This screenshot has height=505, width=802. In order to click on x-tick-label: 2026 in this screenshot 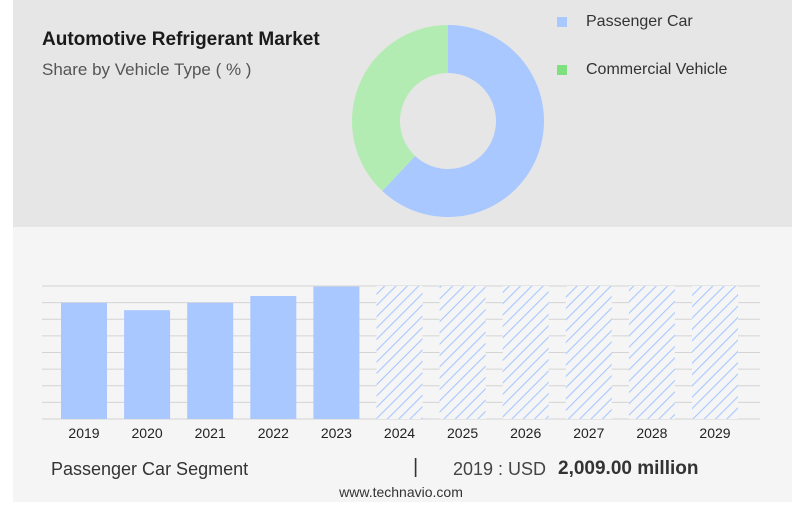, I will do `click(525, 433)`.